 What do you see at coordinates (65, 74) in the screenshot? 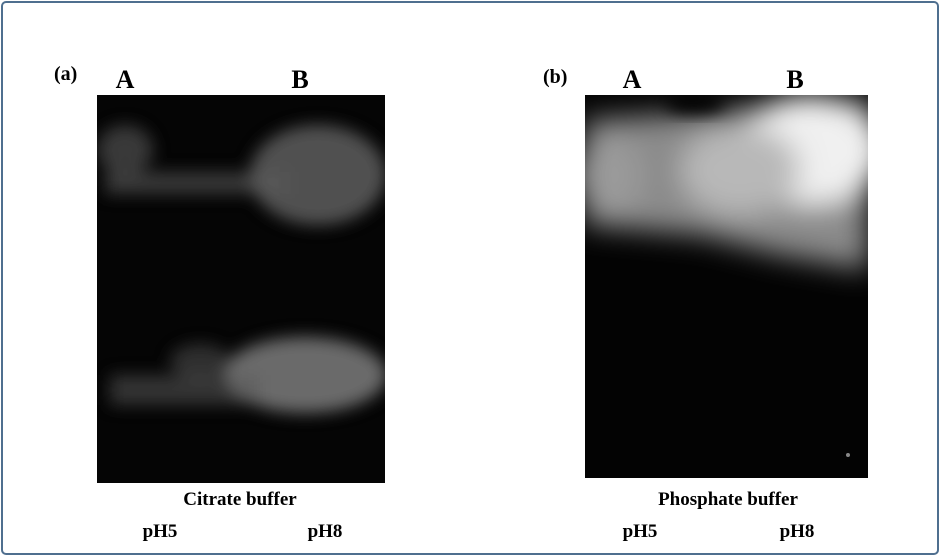
I see `panel-label: (a)` at bounding box center [65, 74].